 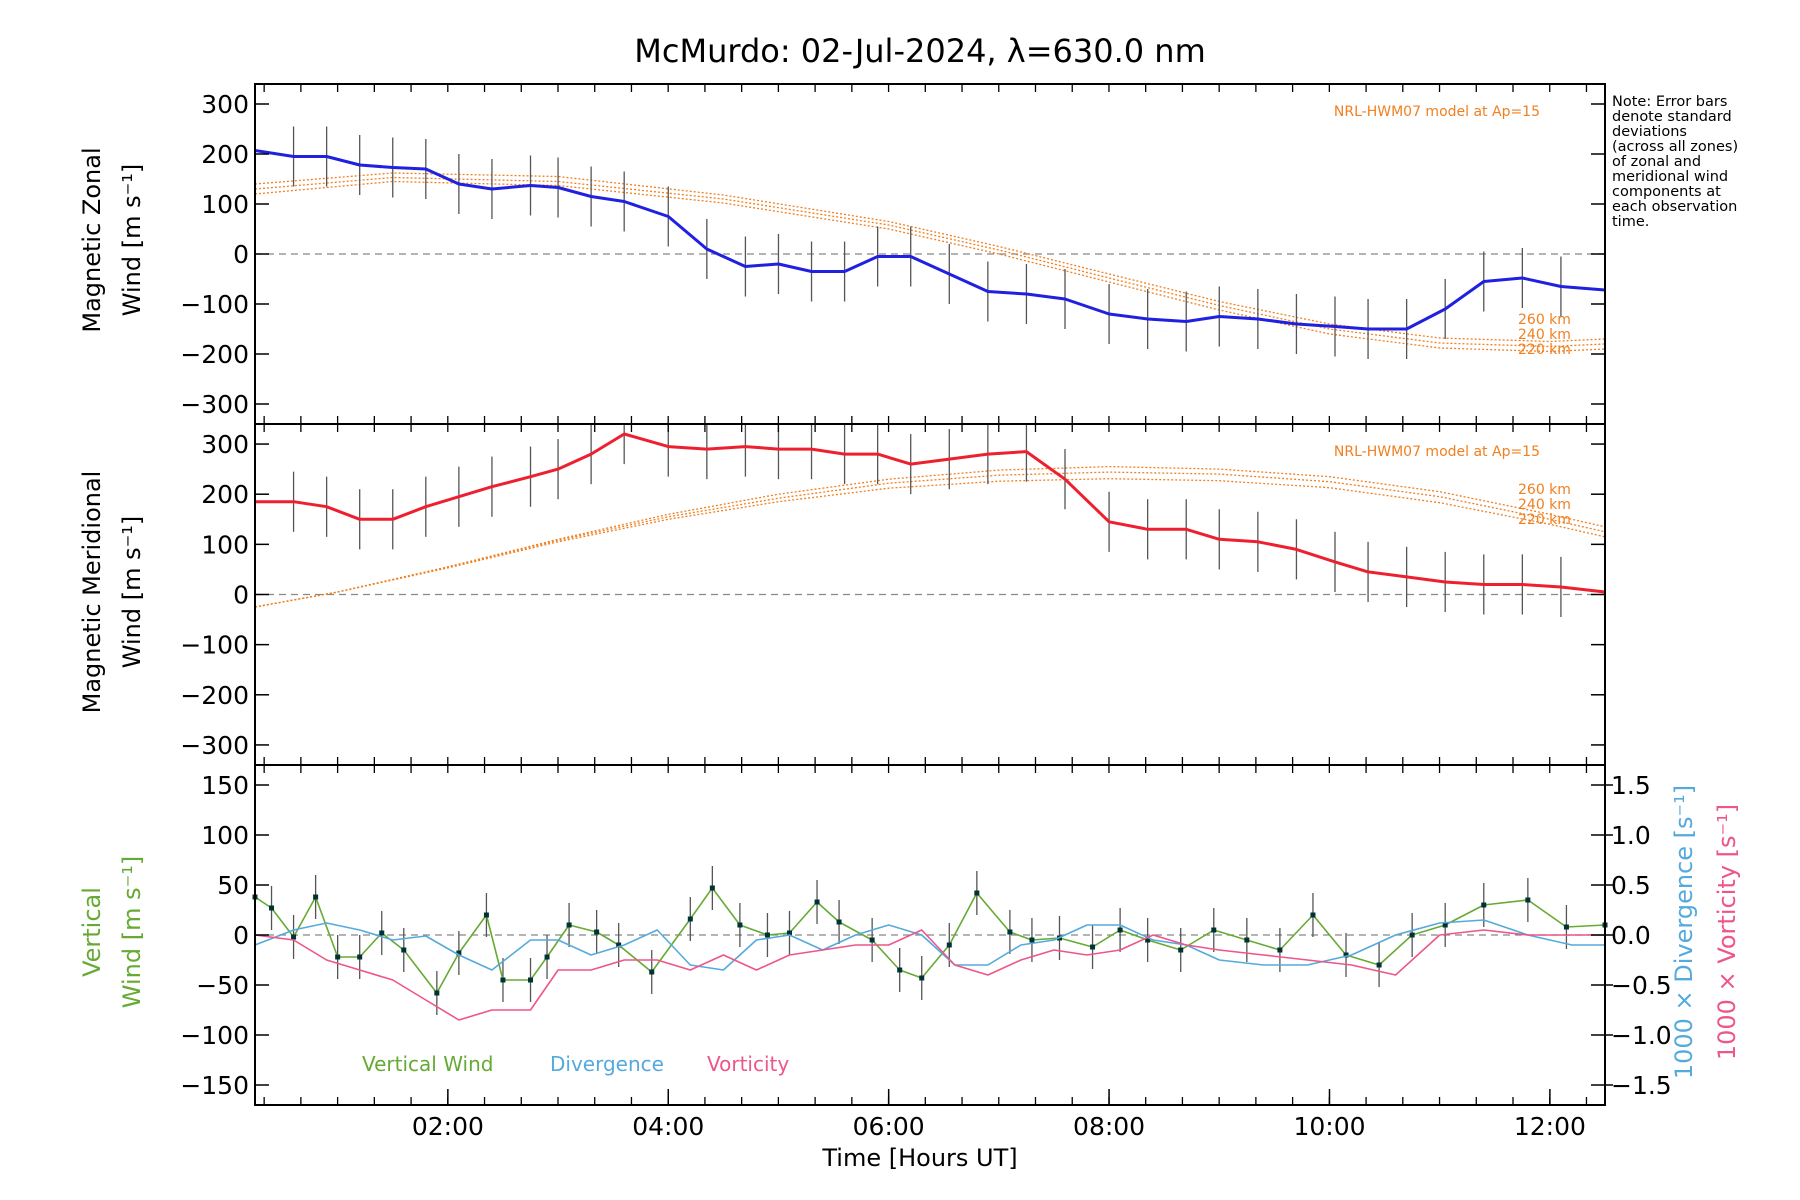 I want to click on series-line-meridional, so click(x=930, y=513).